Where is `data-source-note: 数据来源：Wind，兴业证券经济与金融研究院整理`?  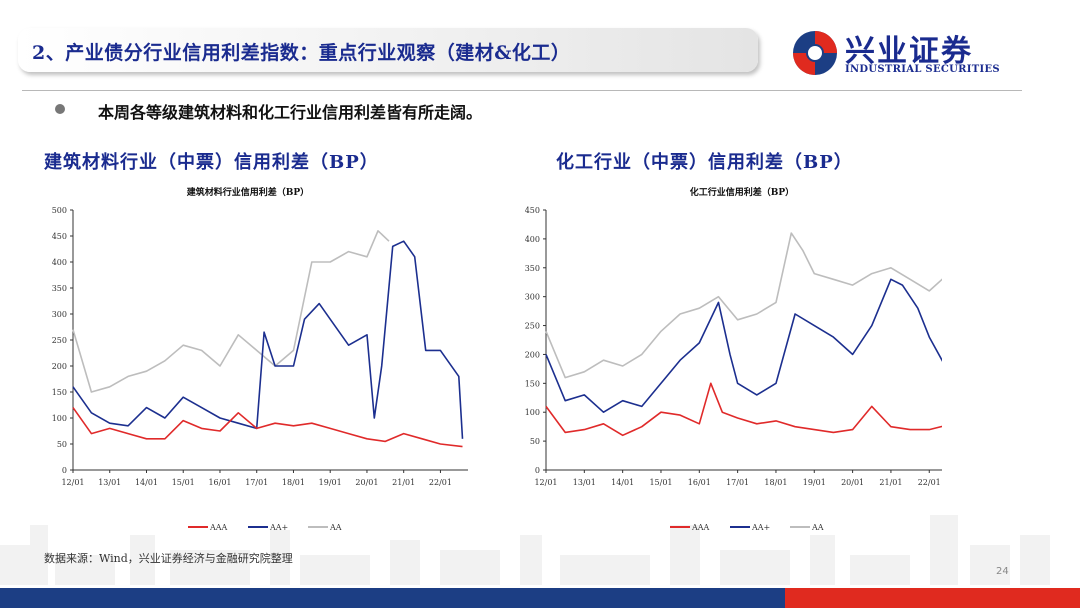 data-source-note: 数据来源：Wind，兴业证券经济与金融研究院整理 is located at coordinates (168, 558).